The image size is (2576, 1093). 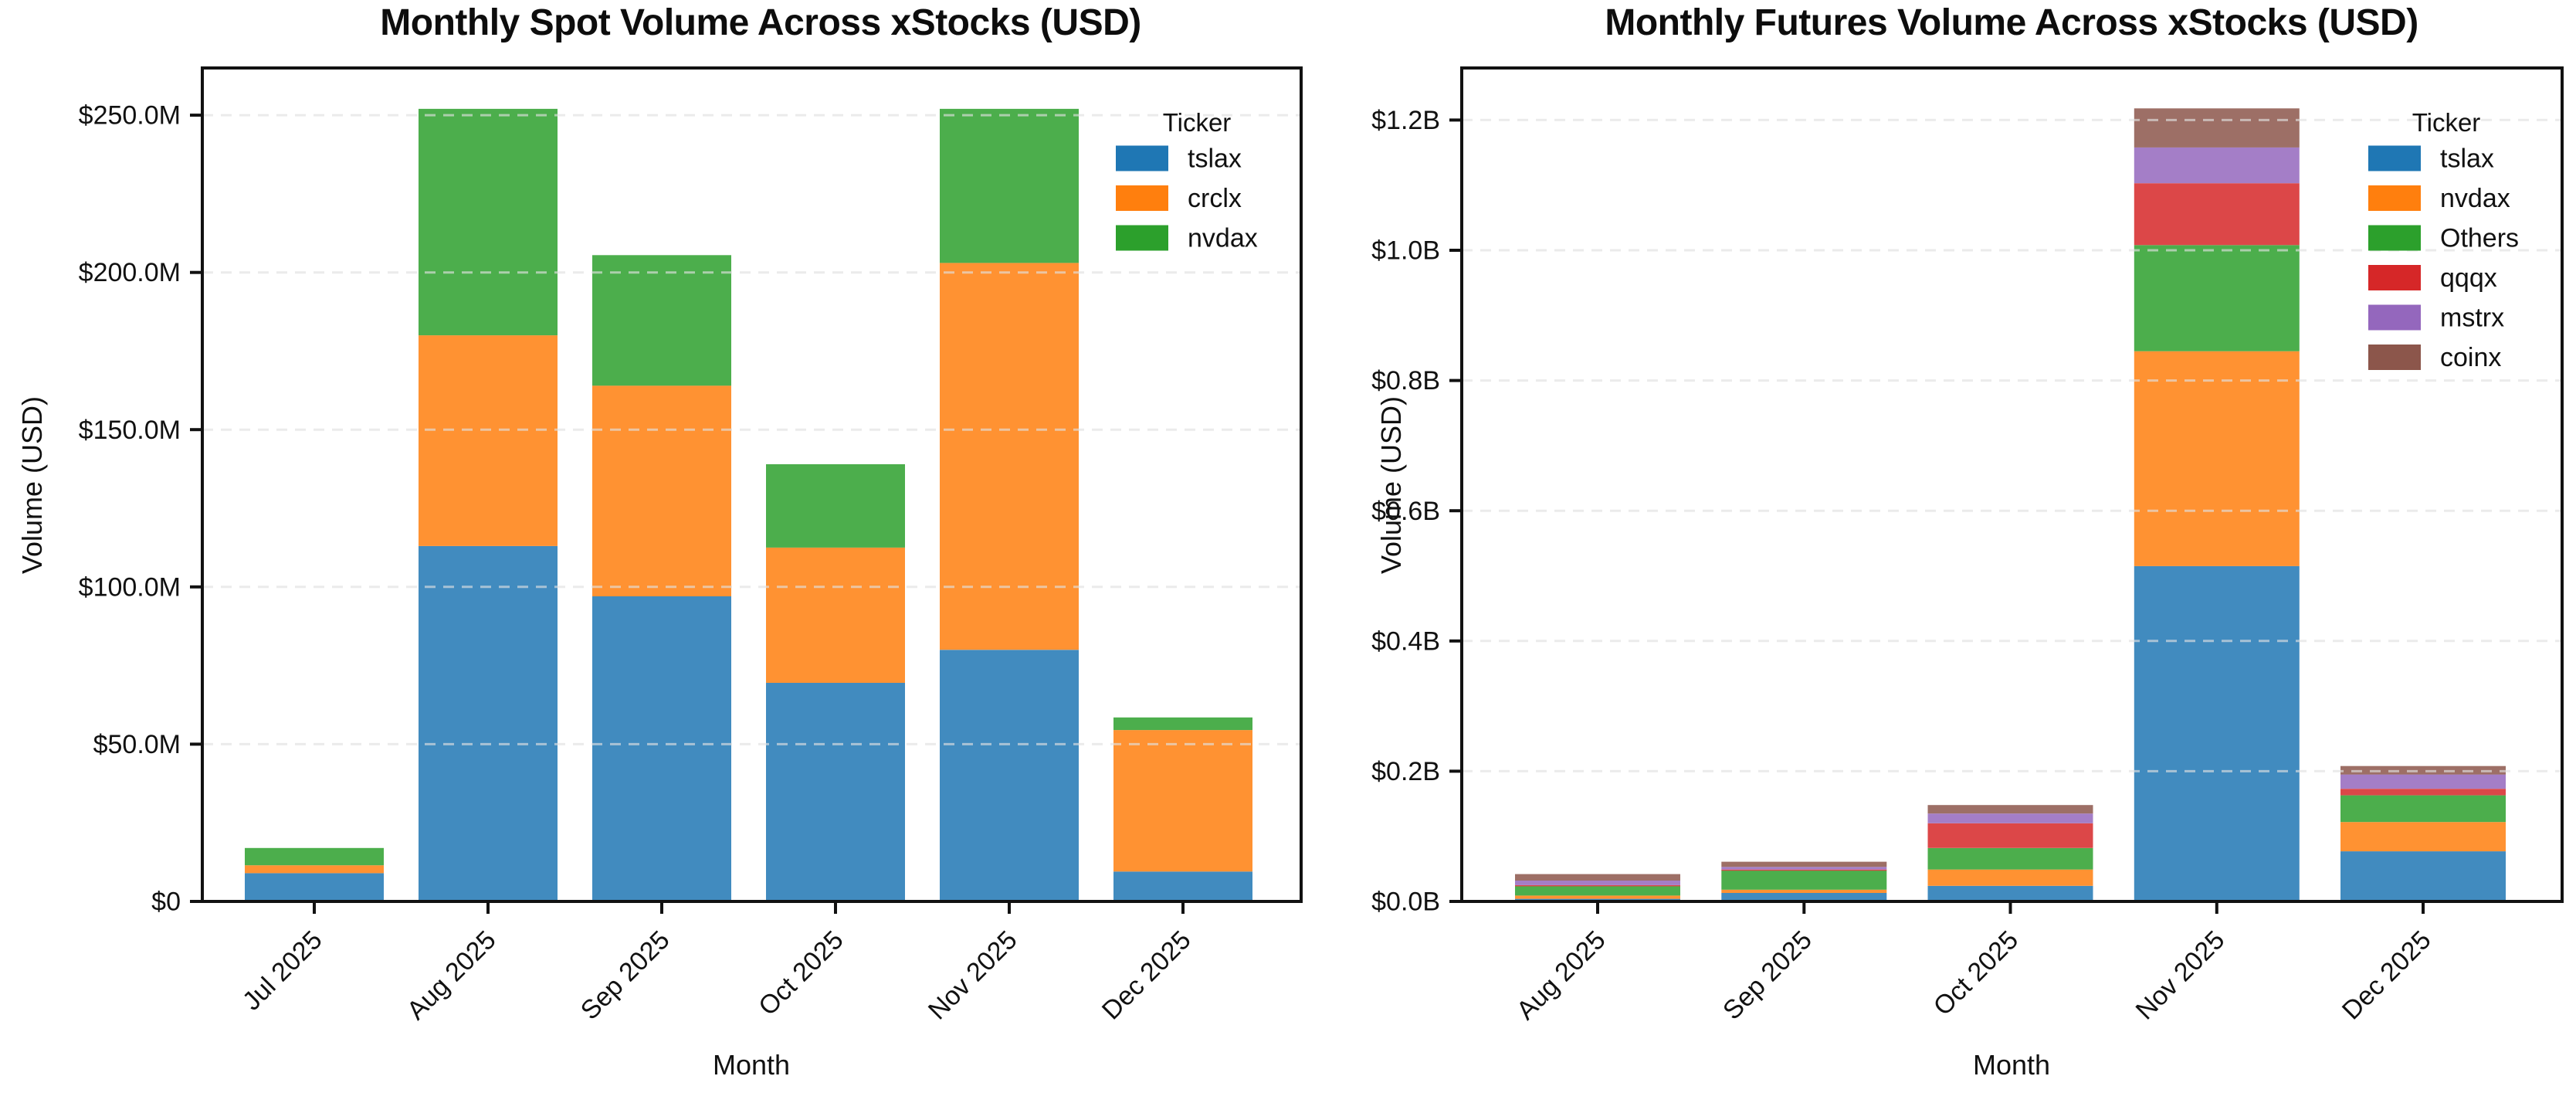 I want to click on spot-legend: Ticker tslax crclx nvdax, so click(x=1187, y=181).